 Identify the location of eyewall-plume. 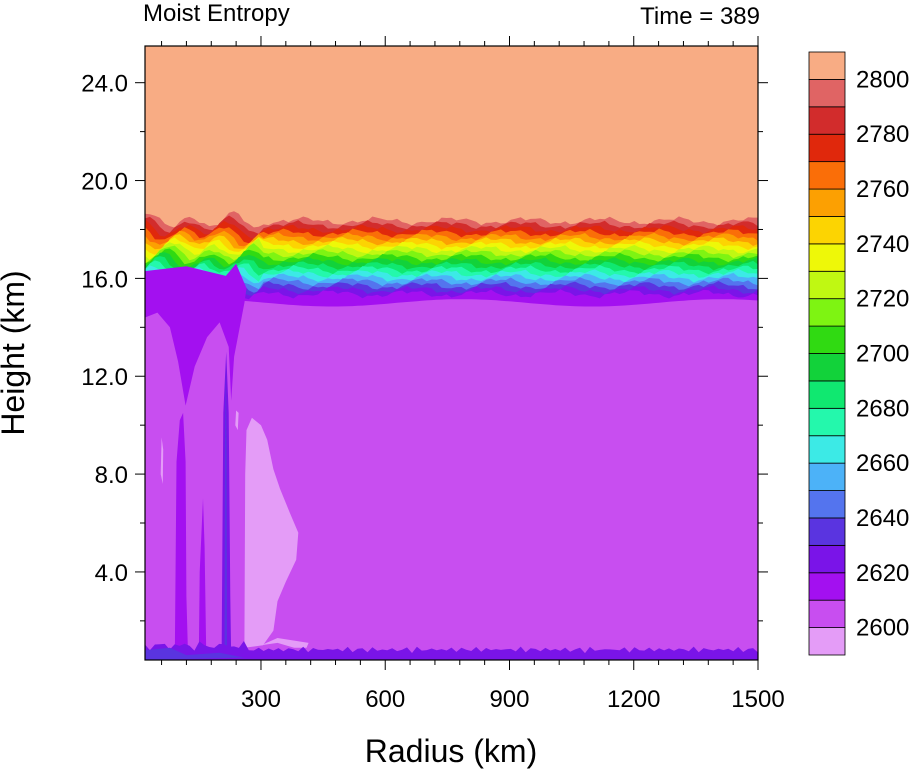
(196, 334).